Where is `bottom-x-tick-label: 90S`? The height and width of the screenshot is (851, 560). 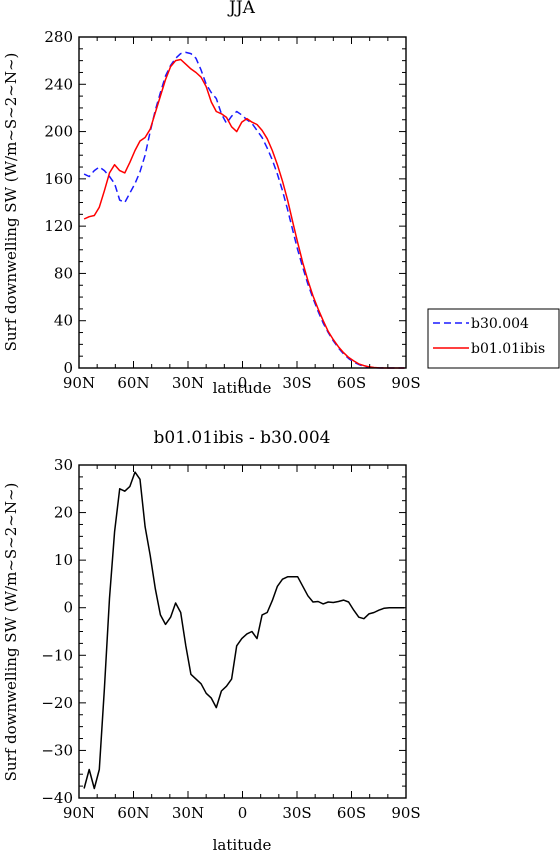
bottom-x-tick-label: 90S is located at coordinates (405, 813).